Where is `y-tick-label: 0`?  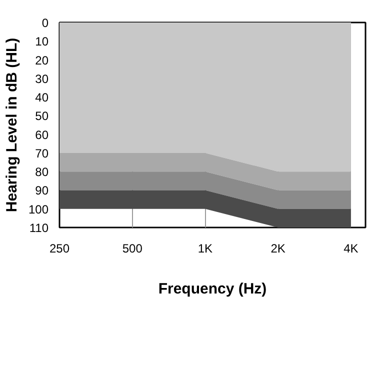 y-tick-label: 0 is located at coordinates (45, 23).